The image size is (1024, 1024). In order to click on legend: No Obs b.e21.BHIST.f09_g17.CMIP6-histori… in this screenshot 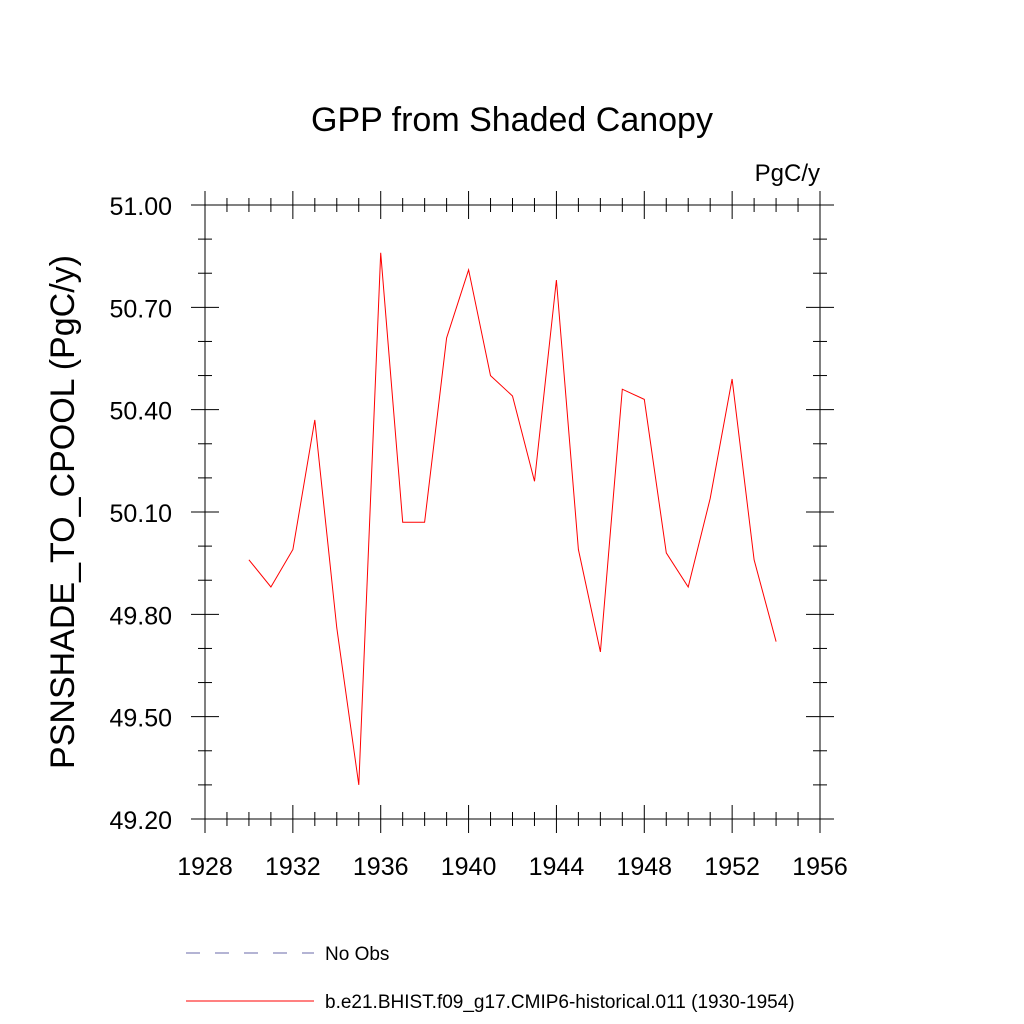, I will do `click(490, 978)`.